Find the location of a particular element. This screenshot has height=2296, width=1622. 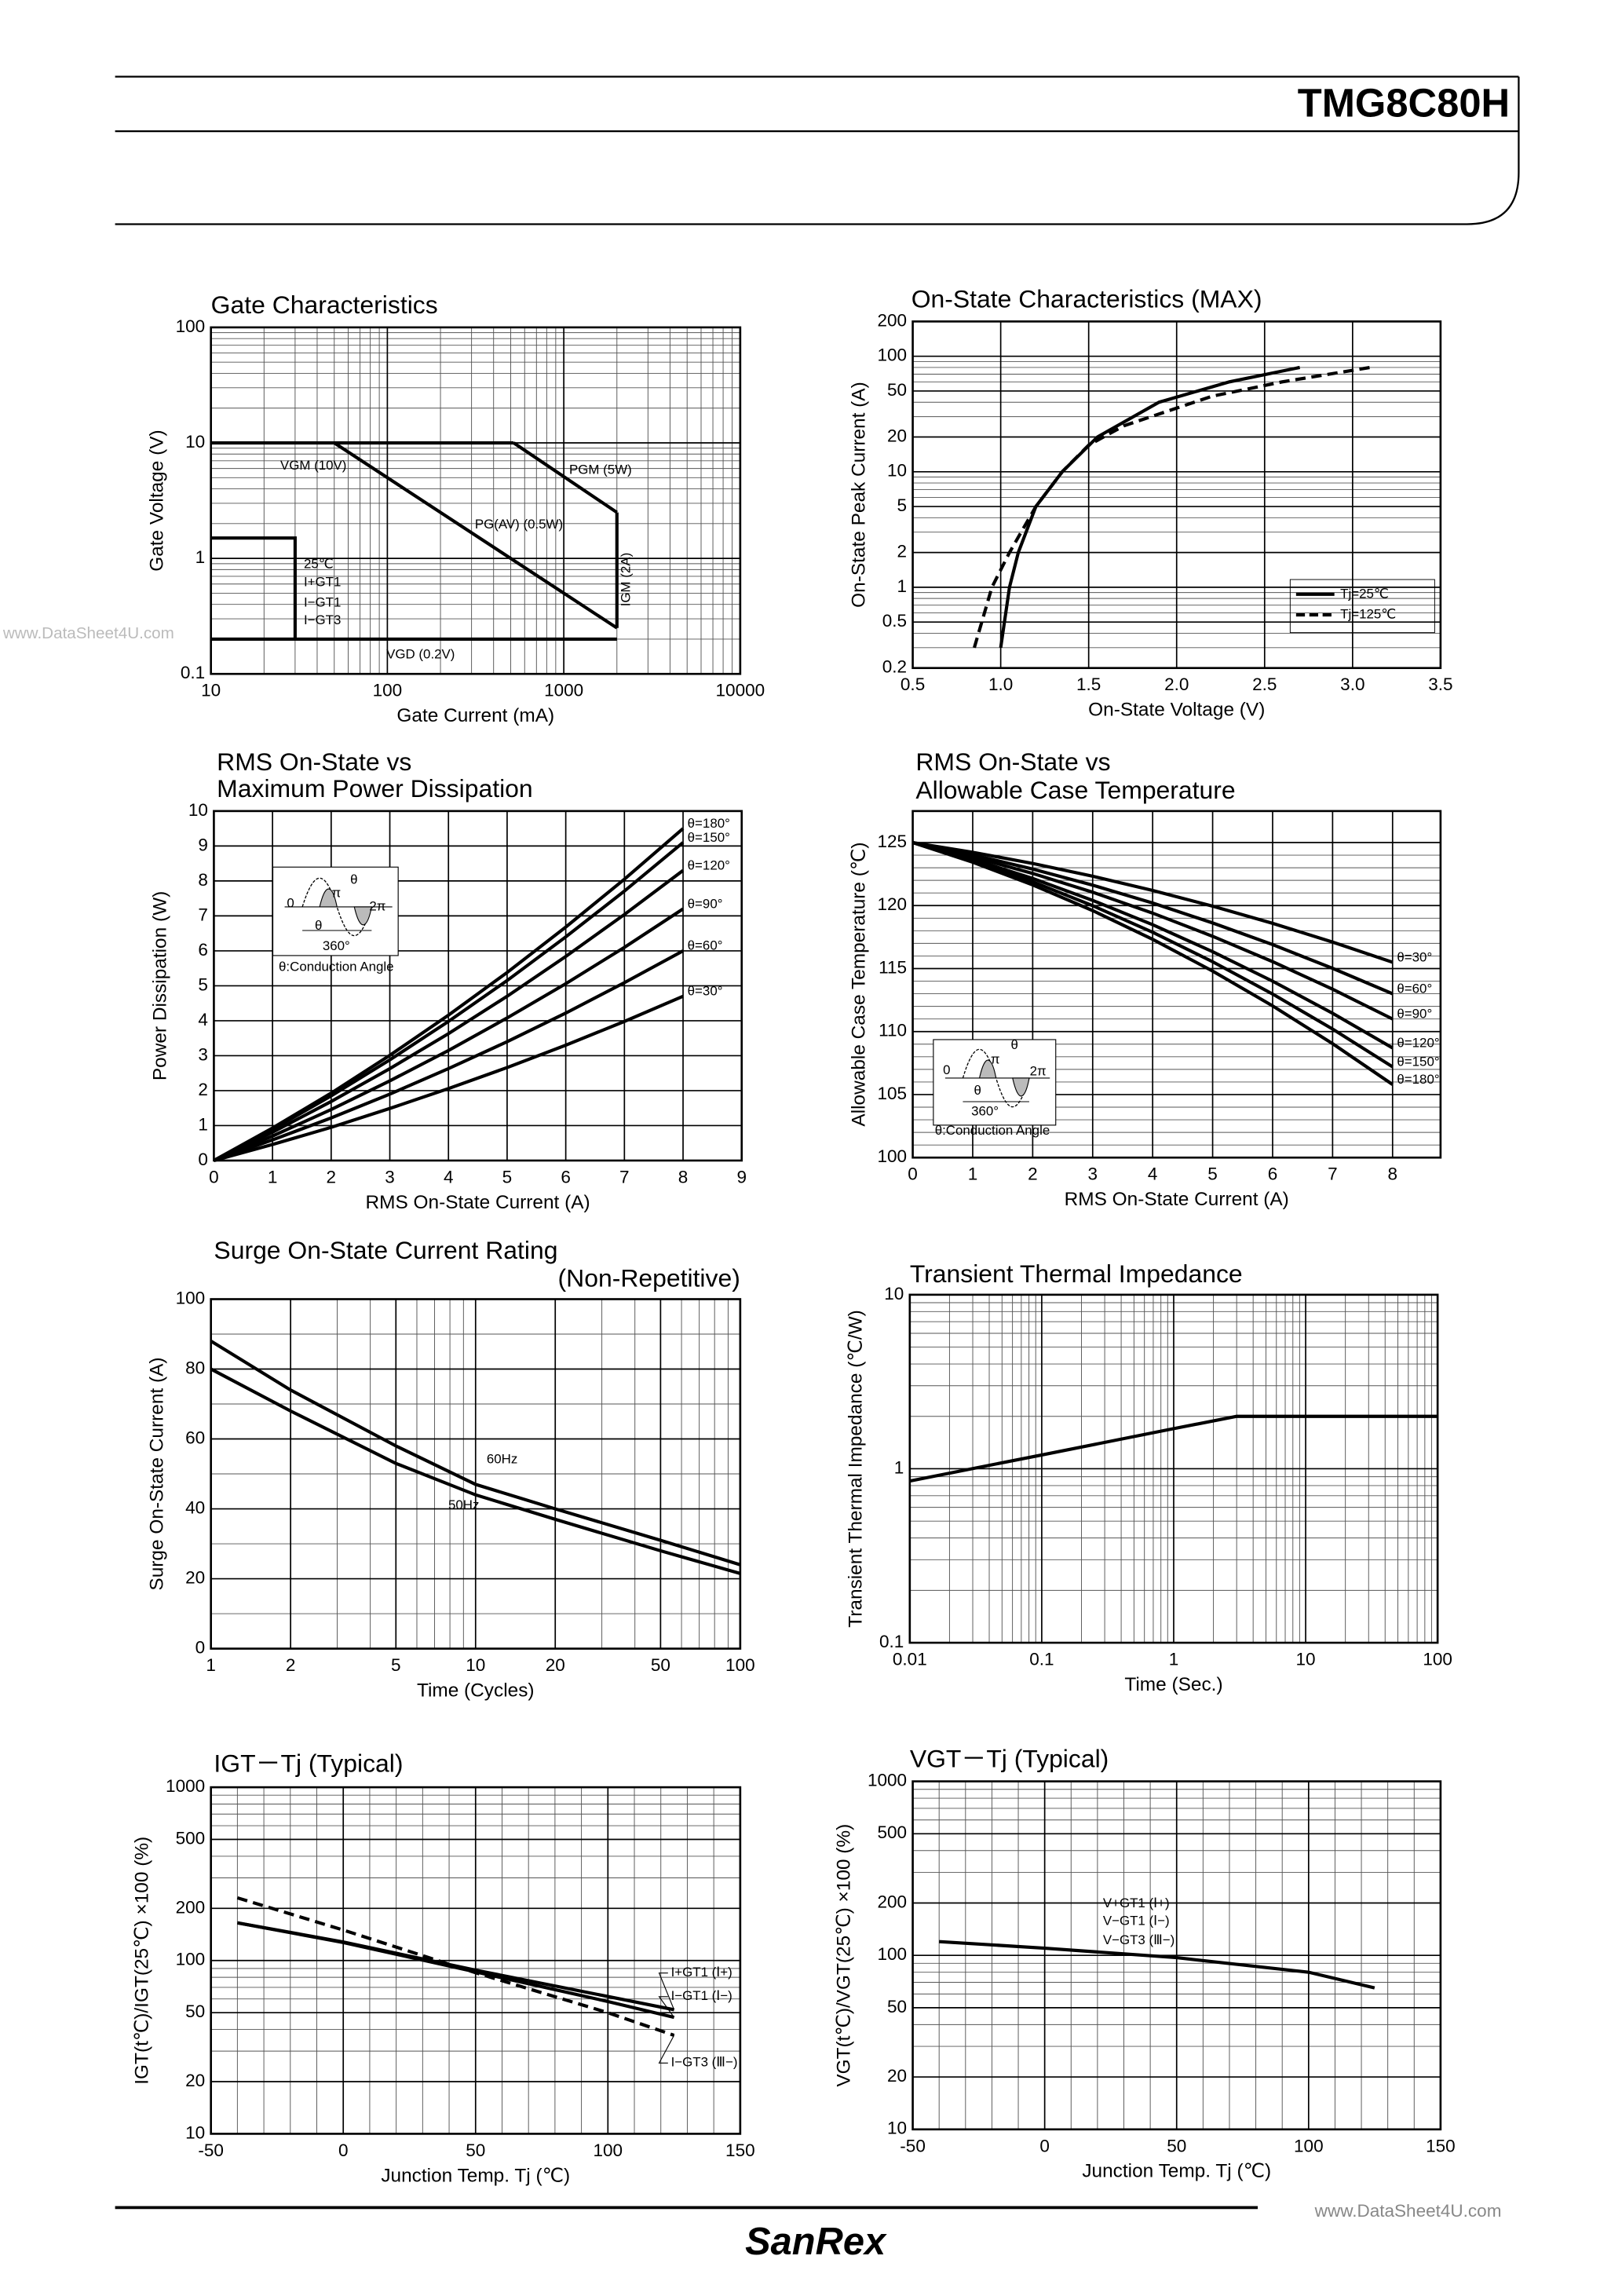

x-tick-label: 9 is located at coordinates (741, 1176).